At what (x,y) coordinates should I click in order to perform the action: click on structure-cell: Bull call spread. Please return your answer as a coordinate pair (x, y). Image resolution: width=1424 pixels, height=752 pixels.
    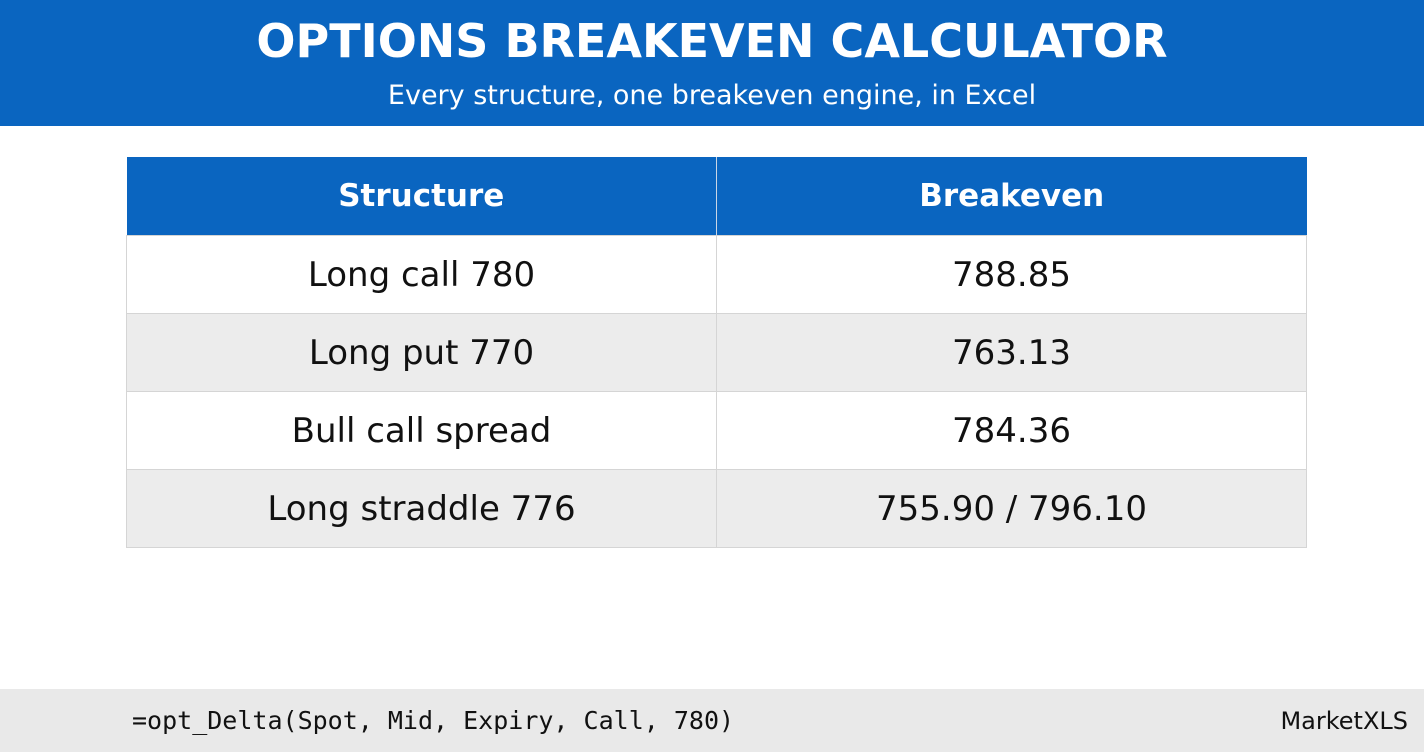
    Looking at the image, I should click on (421, 430).